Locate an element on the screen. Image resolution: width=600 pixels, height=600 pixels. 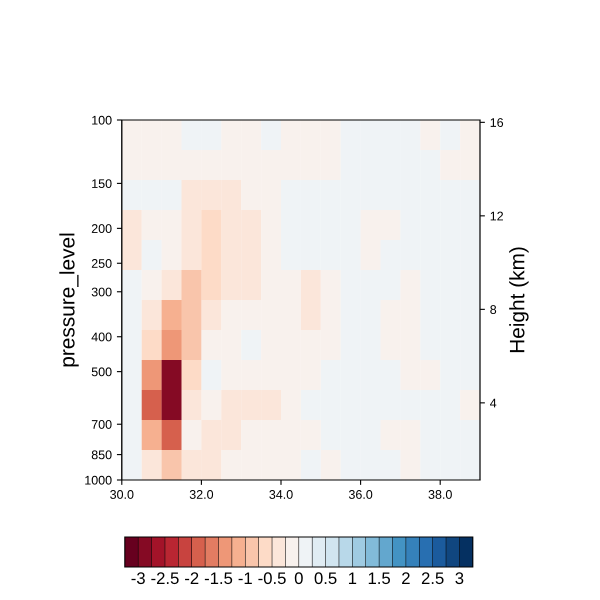
x-tick-label: 30.0 is located at coordinates (122, 494).